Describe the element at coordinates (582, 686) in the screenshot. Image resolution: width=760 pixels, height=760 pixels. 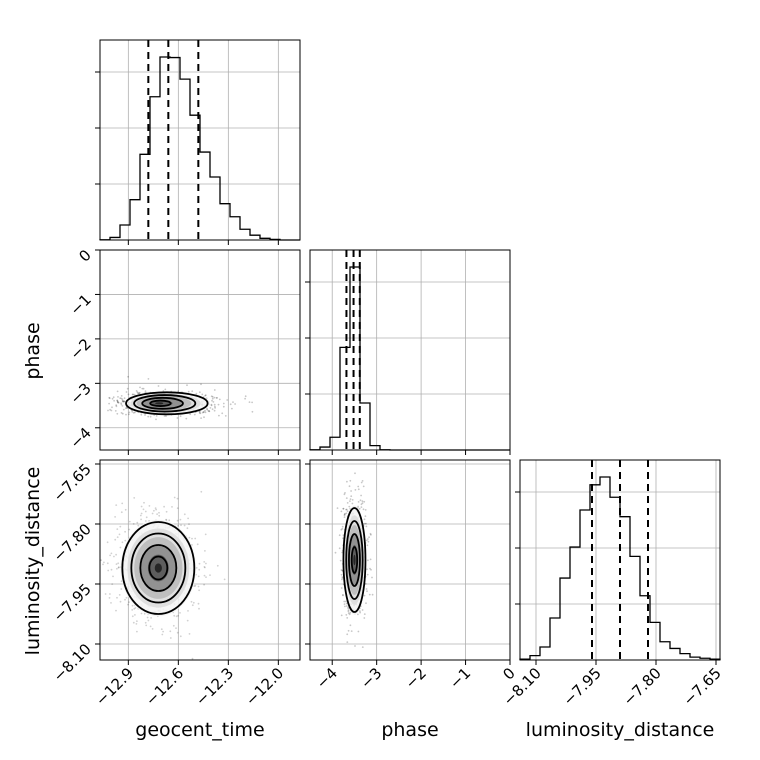
I see `x-tick-label: −7.95` at that location.